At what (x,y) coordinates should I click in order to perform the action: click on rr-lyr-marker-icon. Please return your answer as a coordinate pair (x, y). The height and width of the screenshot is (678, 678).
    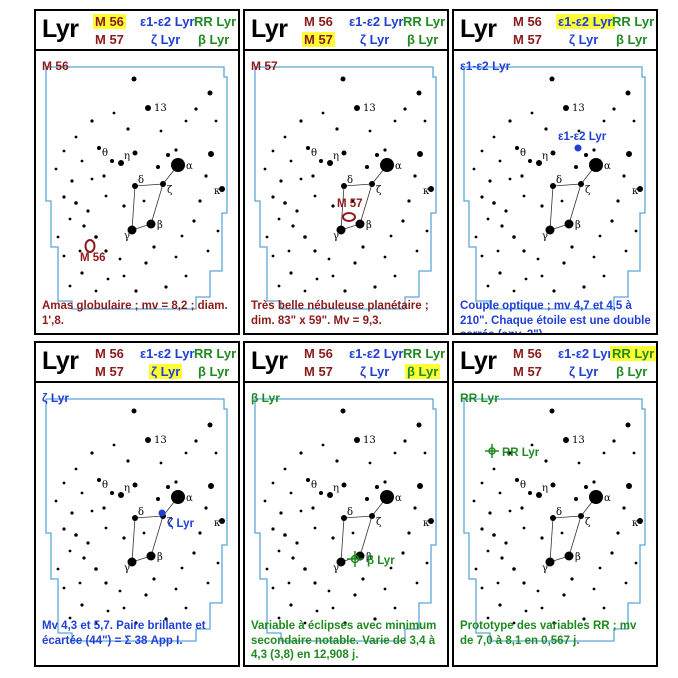
    Looking at the image, I should click on (492, 451).